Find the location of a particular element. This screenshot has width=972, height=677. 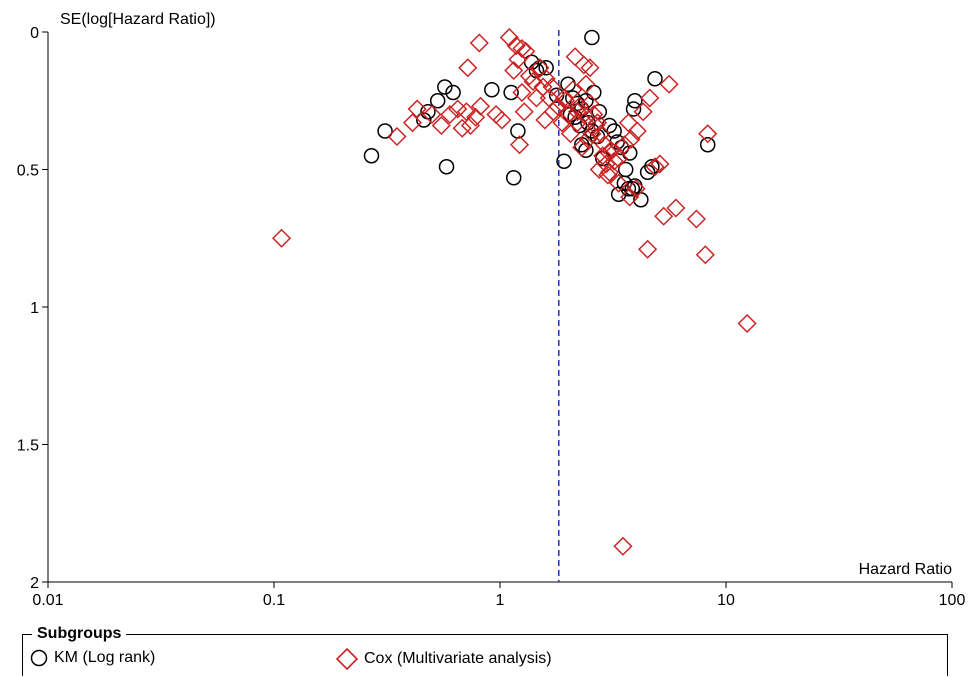

diamond-marker-icon is located at coordinates (347, 659).